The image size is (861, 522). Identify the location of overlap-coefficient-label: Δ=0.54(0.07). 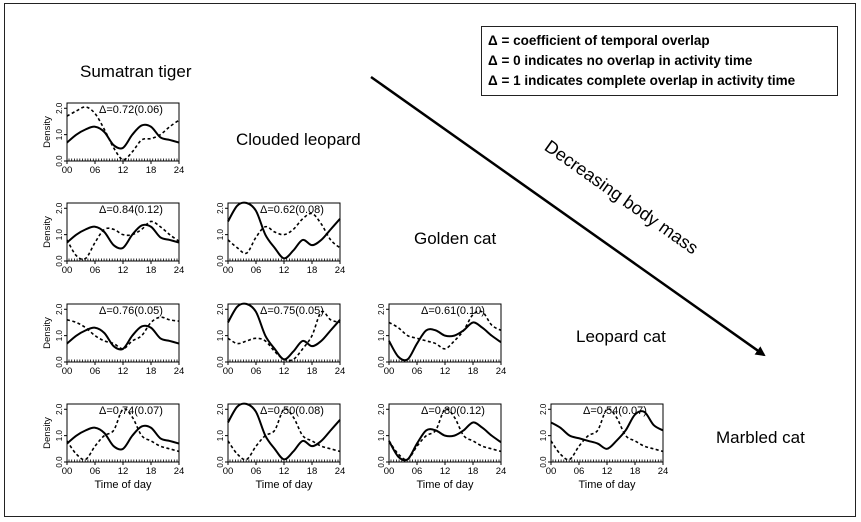
(615, 411).